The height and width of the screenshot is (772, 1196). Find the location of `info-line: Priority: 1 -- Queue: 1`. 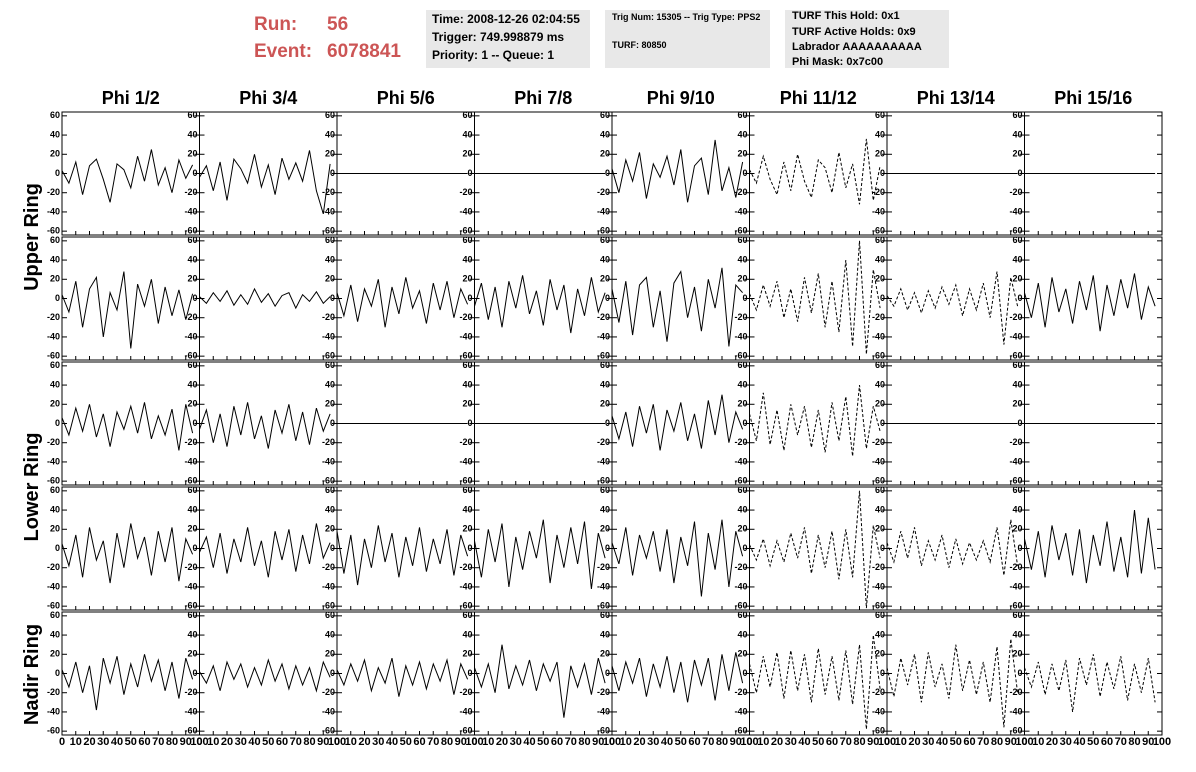

info-line: Priority: 1 -- Queue: 1 is located at coordinates (493, 55).